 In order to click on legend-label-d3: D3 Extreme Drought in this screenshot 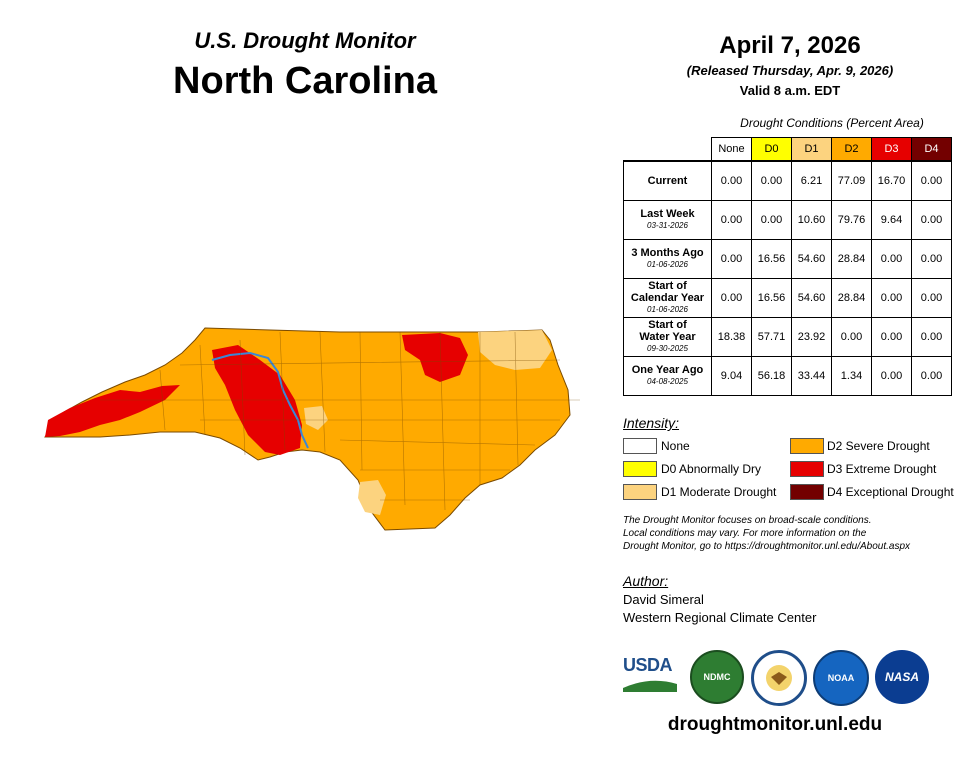, I will do `click(882, 469)`.